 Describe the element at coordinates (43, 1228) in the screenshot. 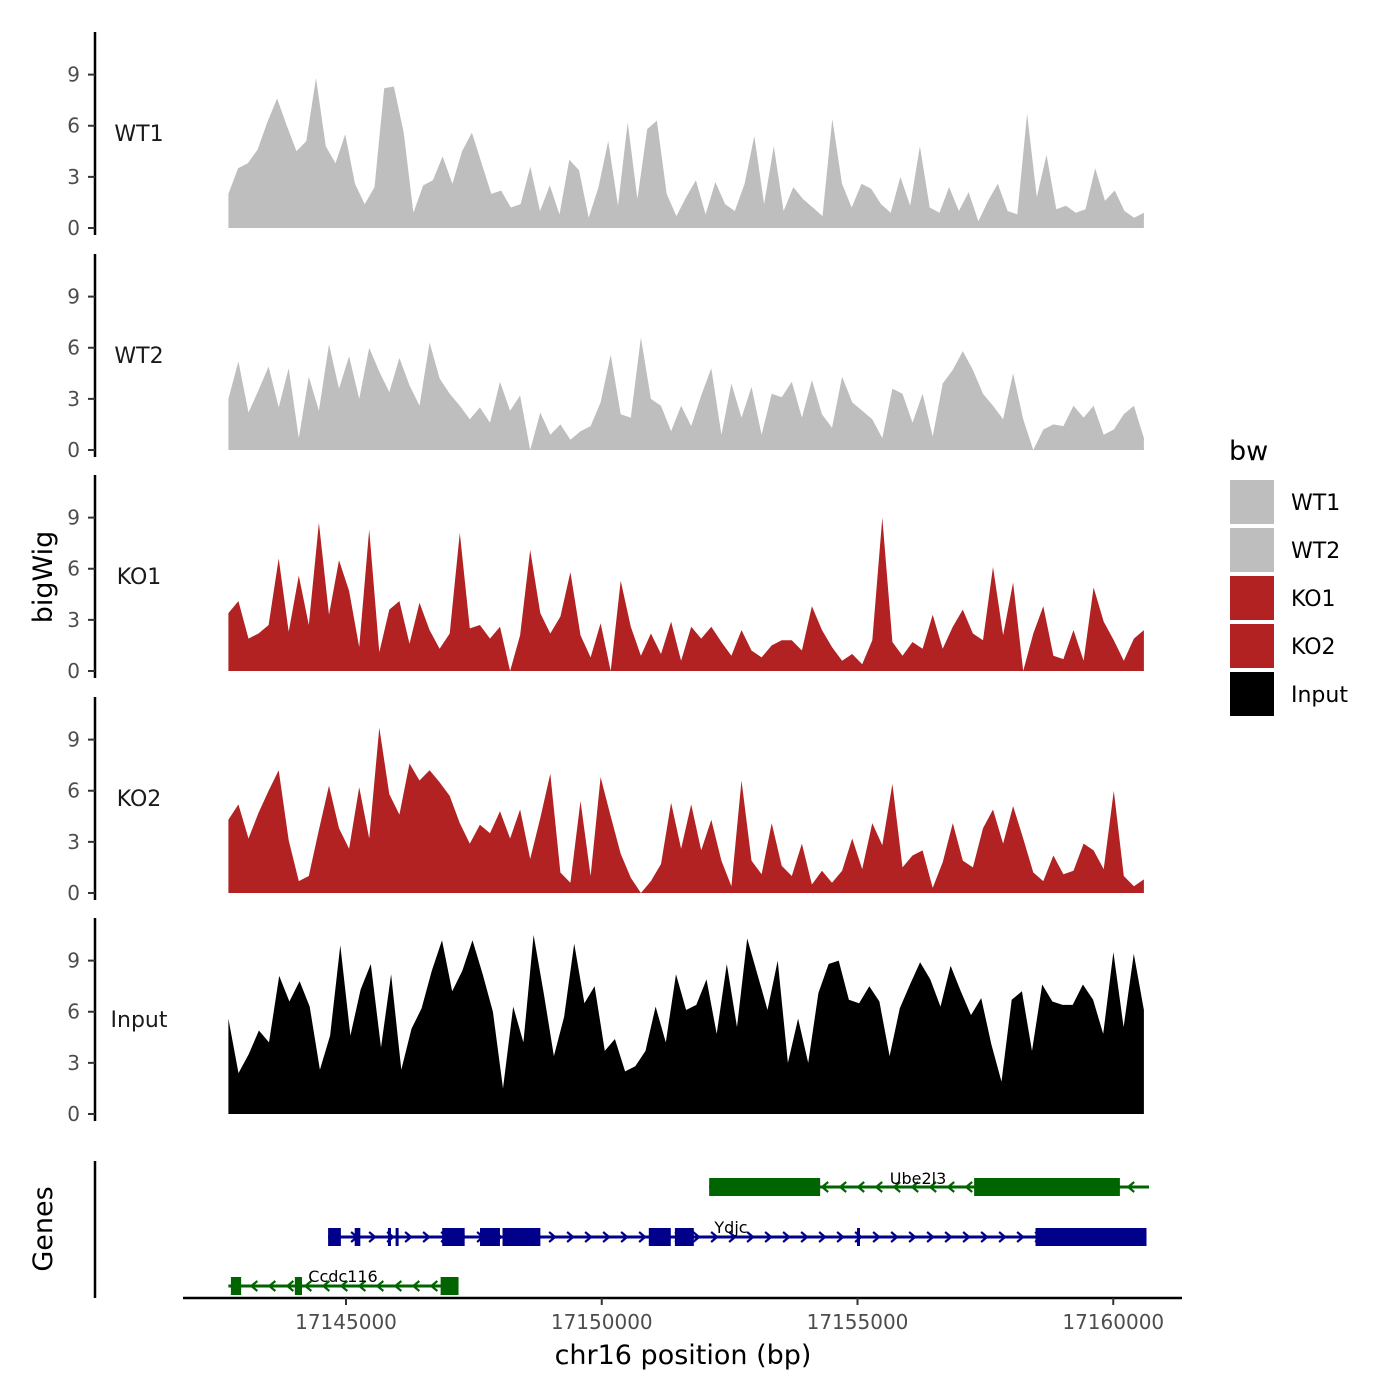

I see `genes-axis-title: Genes` at that location.